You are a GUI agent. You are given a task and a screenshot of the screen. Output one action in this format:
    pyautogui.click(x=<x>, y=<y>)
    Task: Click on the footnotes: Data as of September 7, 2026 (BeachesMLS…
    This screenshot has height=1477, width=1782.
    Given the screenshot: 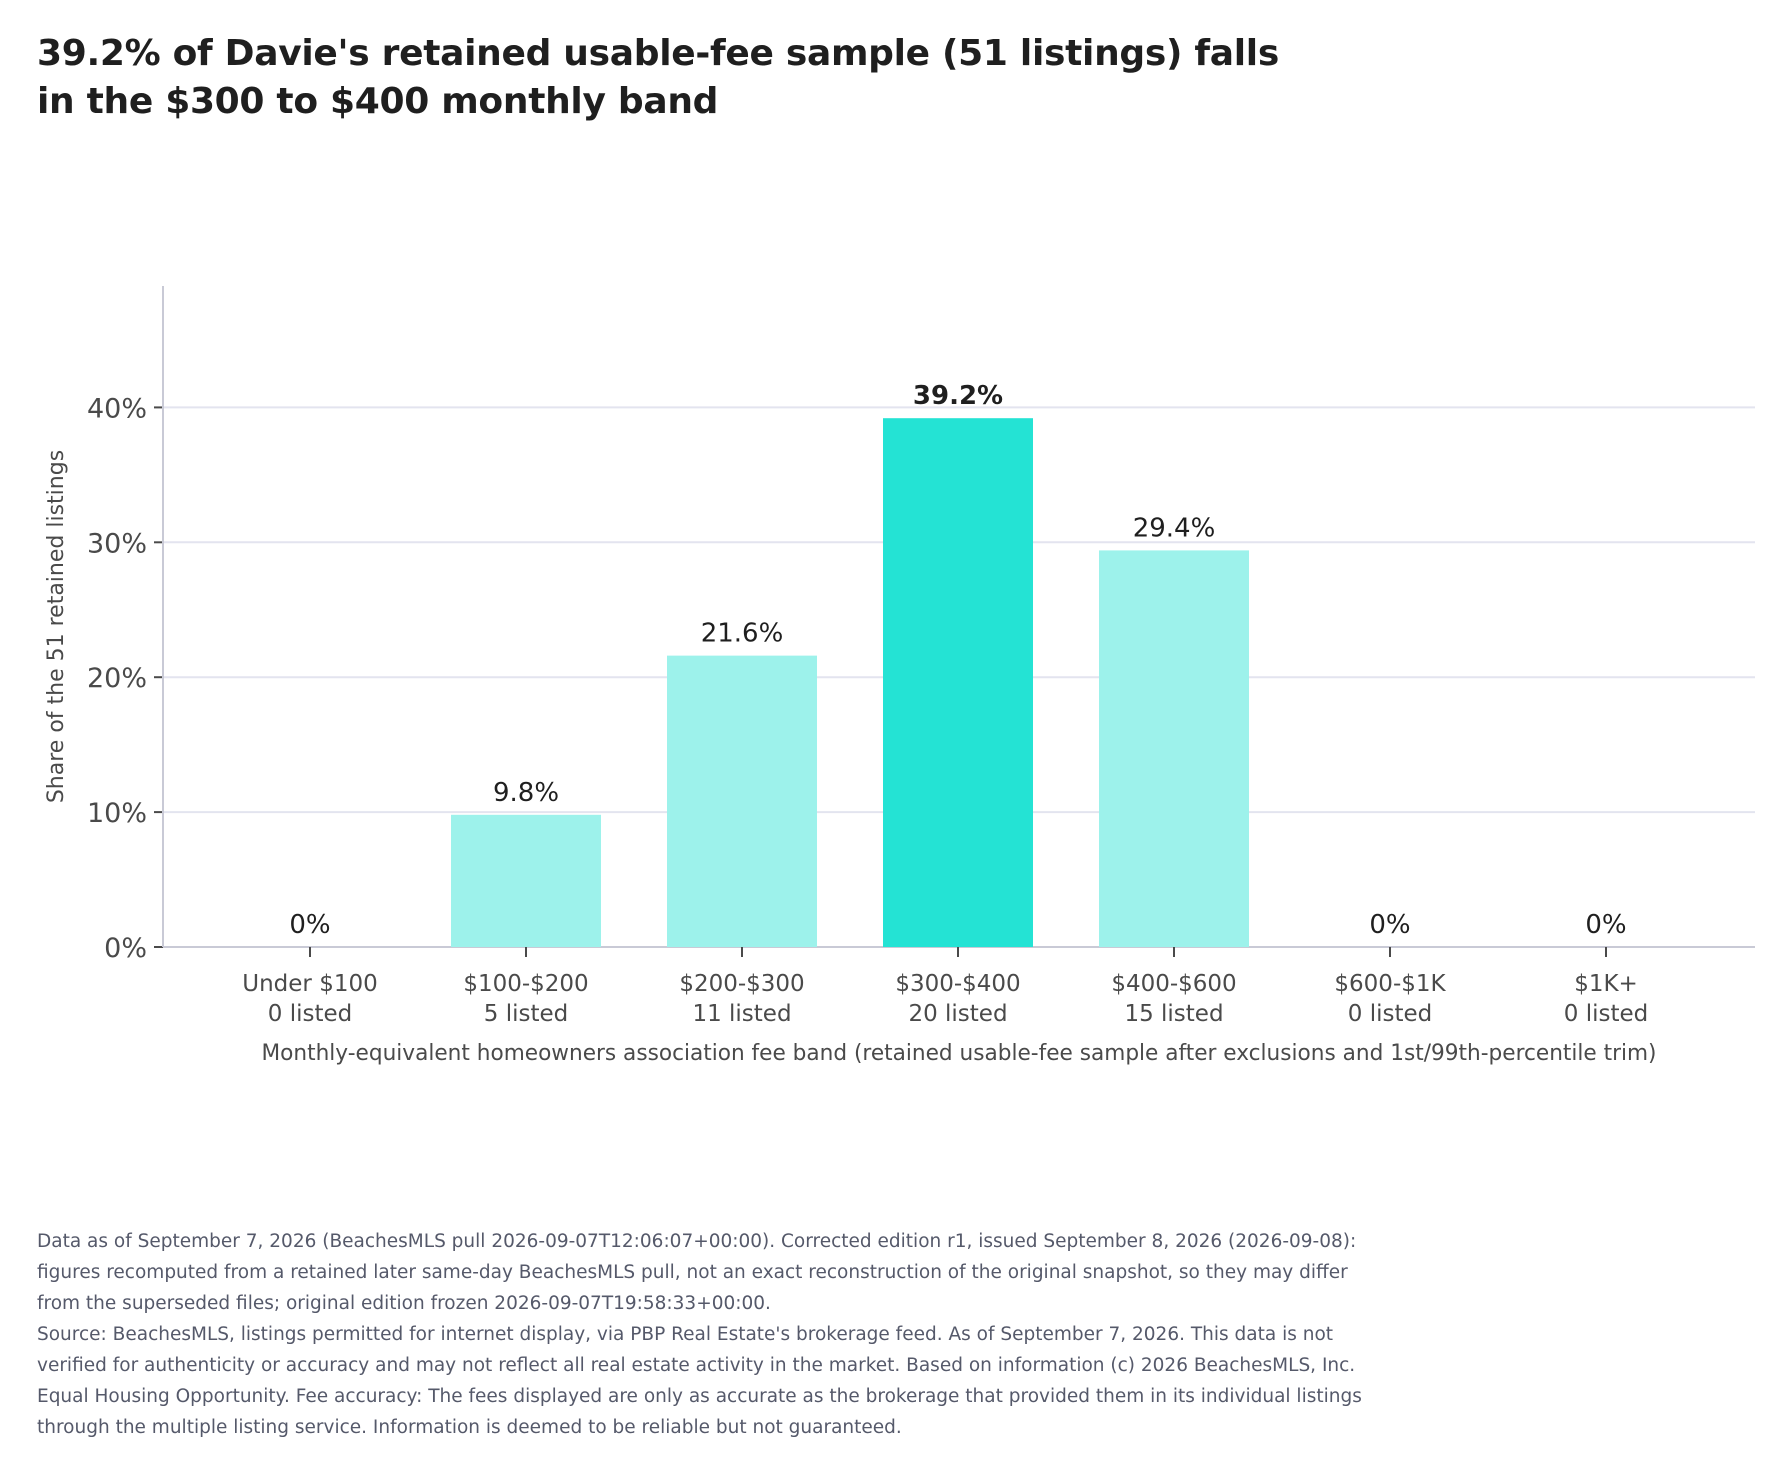 What is the action you would take?
    pyautogui.click(x=707, y=1334)
    